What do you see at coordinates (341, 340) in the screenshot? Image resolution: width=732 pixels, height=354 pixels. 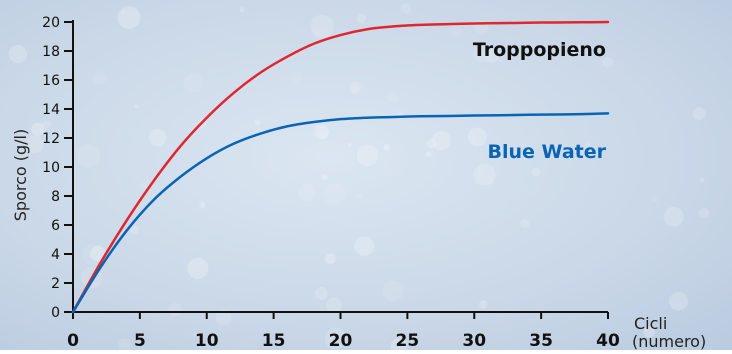 I see `x-tick-label: 20` at bounding box center [341, 340].